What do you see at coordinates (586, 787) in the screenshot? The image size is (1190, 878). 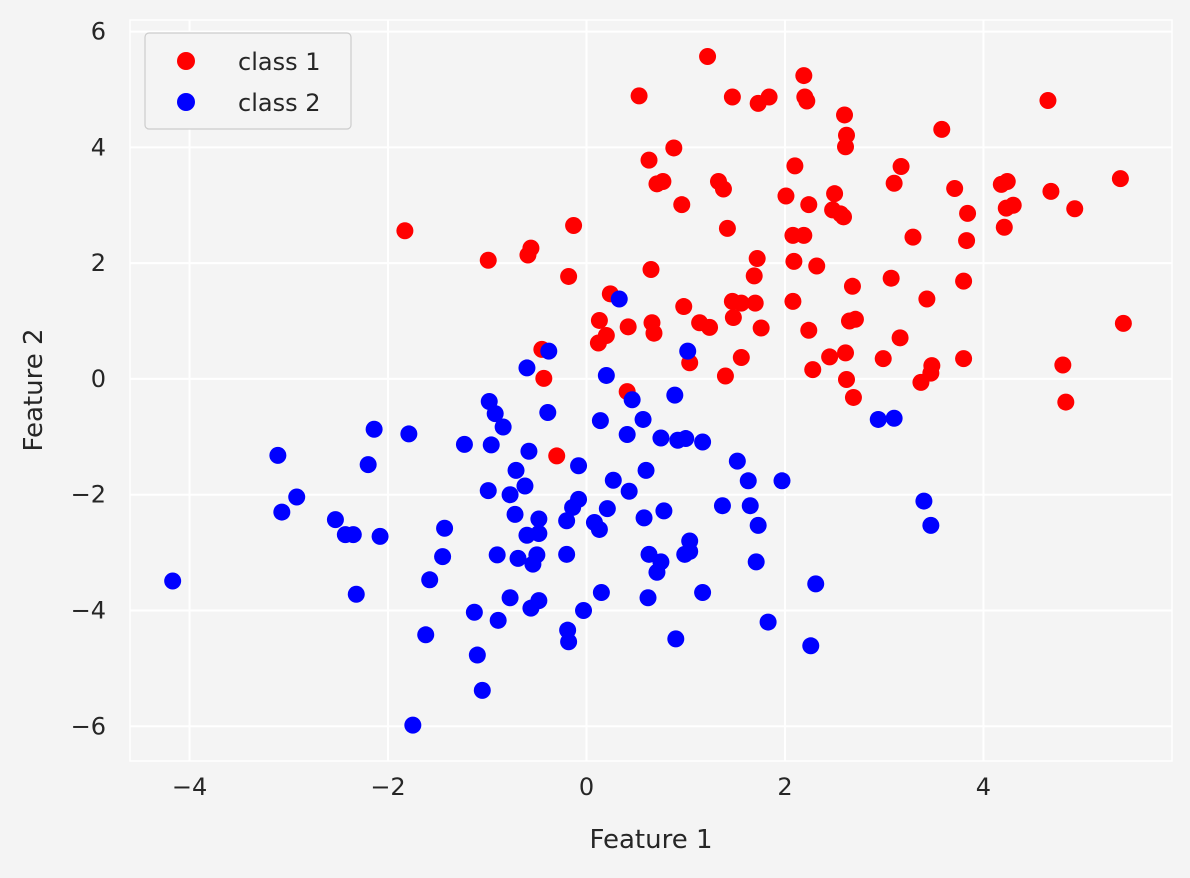 I see `x-tick-label: 0` at bounding box center [586, 787].